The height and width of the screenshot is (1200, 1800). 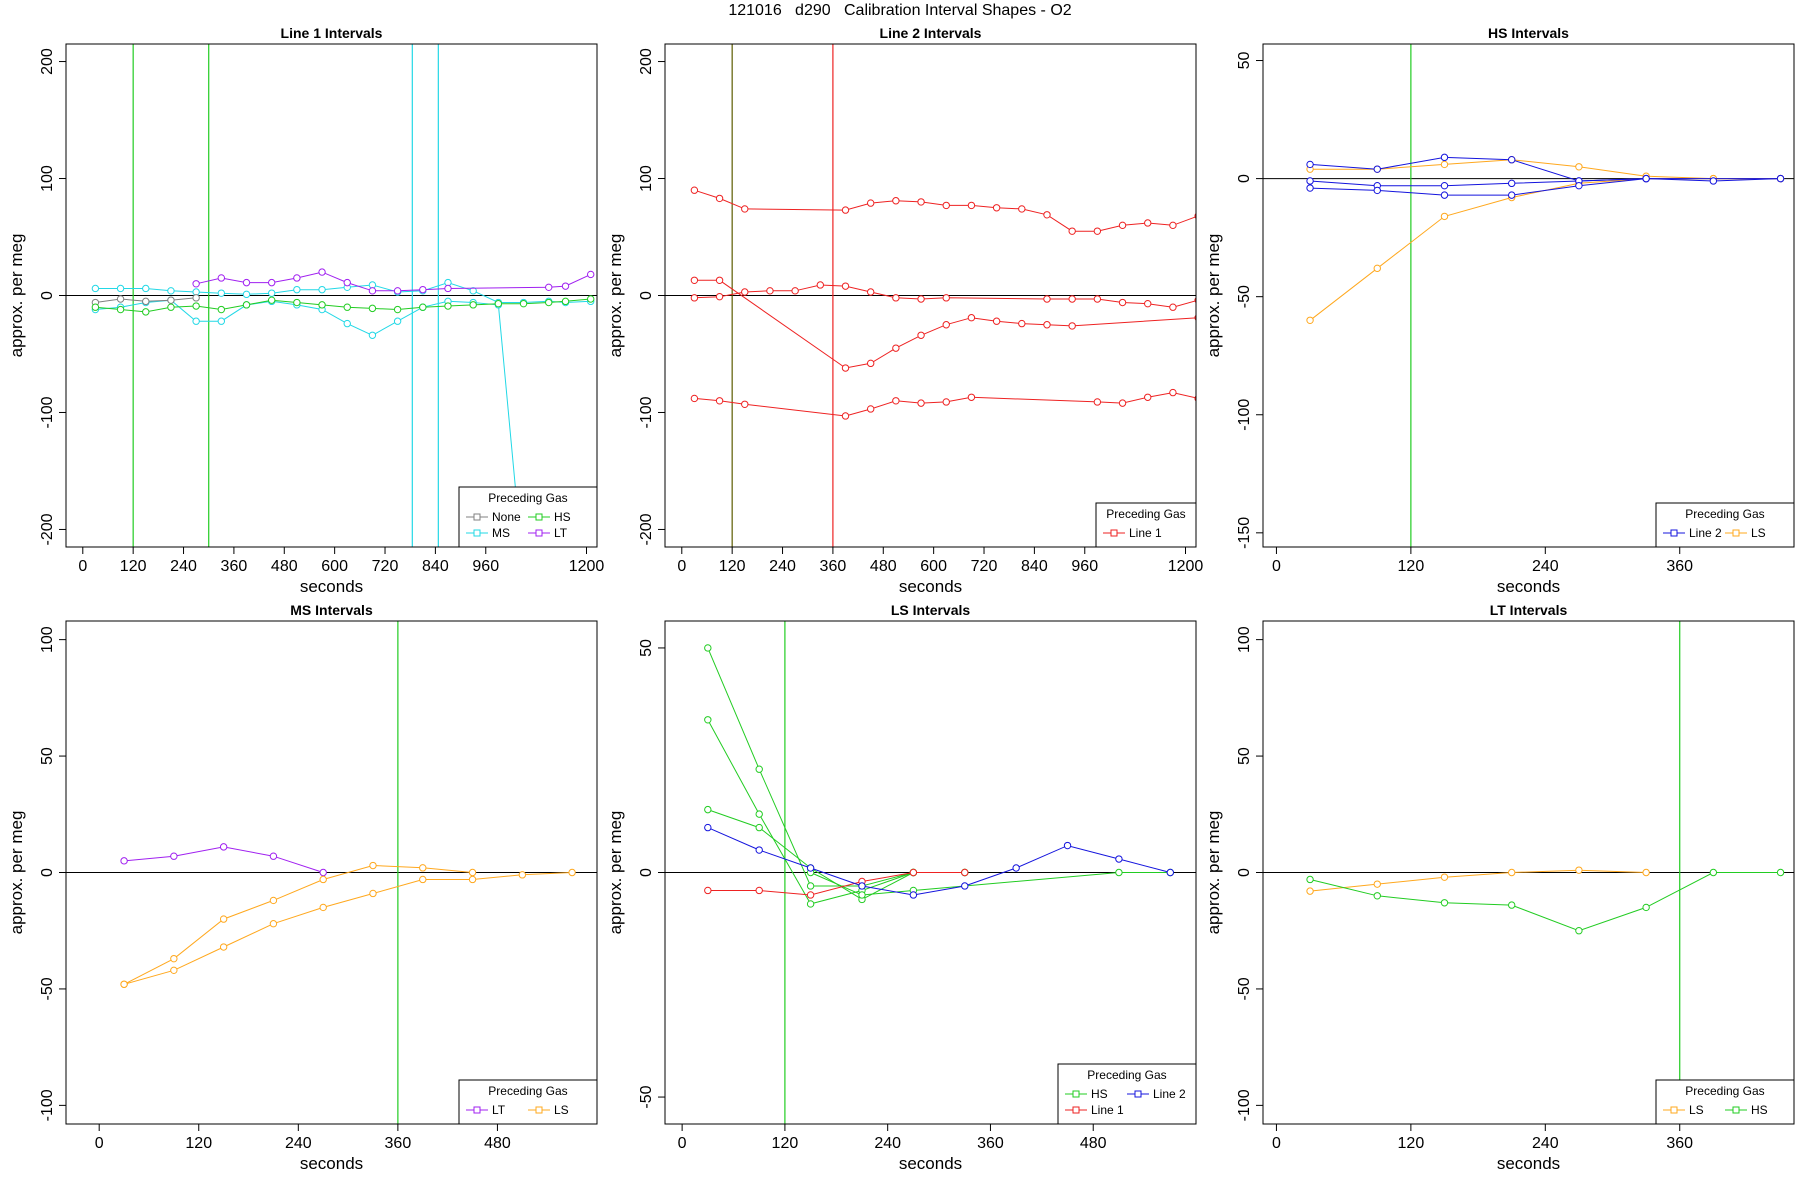 I want to click on x-tick-label: 600, so click(x=334, y=566).